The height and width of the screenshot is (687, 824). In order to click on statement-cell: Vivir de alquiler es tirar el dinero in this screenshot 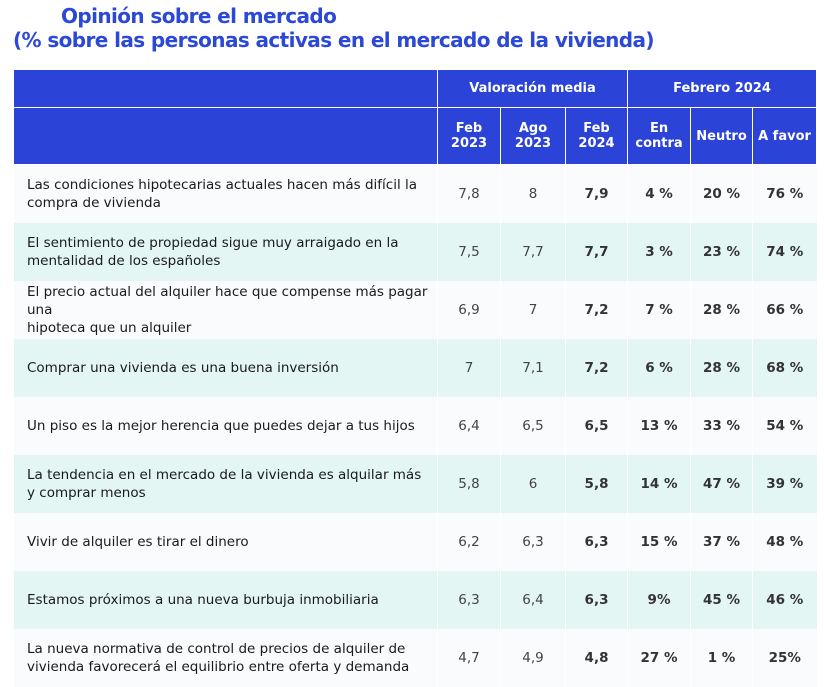, I will do `click(225, 542)`.